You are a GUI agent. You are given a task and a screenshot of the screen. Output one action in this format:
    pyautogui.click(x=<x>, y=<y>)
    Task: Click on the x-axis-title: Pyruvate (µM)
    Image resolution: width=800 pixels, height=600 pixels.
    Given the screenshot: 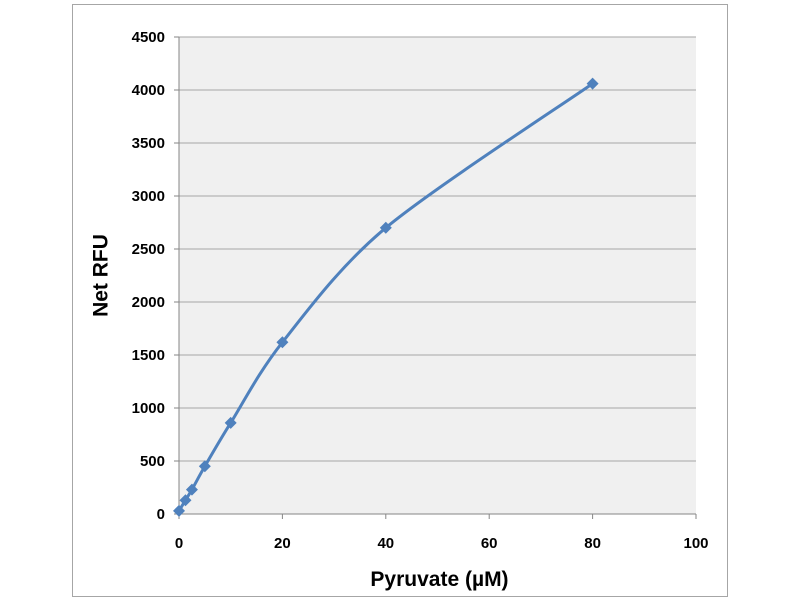 What is the action you would take?
    pyautogui.click(x=439, y=579)
    